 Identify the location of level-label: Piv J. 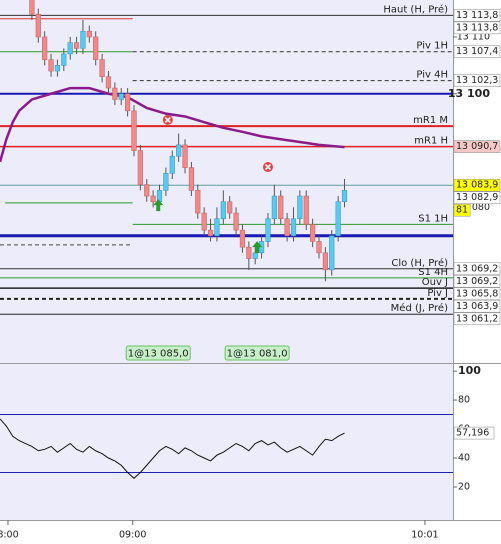
(437, 293).